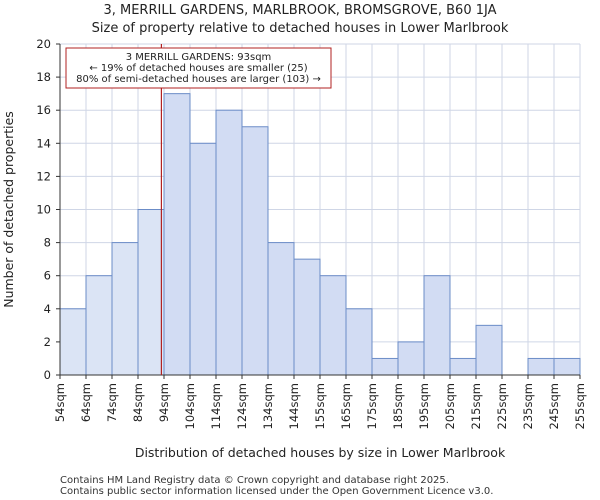  Describe the element at coordinates (268, 406) in the screenshot. I see `x-tick-label: 134sqm` at that location.